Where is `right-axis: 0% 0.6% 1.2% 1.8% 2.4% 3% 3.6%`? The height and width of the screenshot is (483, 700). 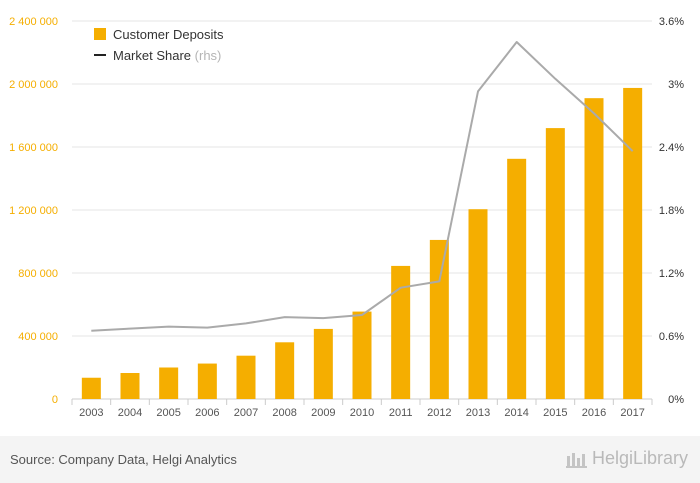 right-axis: 0% 0.6% 1.2% 1.8% 2.4% 3% 3.6% is located at coordinates (671, 211).